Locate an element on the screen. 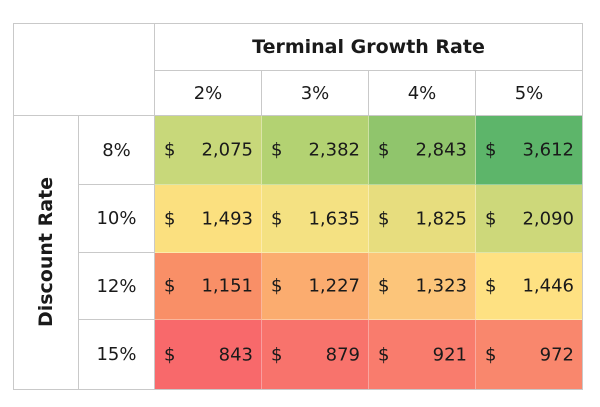  row-axis-title-cell: Discount Rate is located at coordinates (46, 253).